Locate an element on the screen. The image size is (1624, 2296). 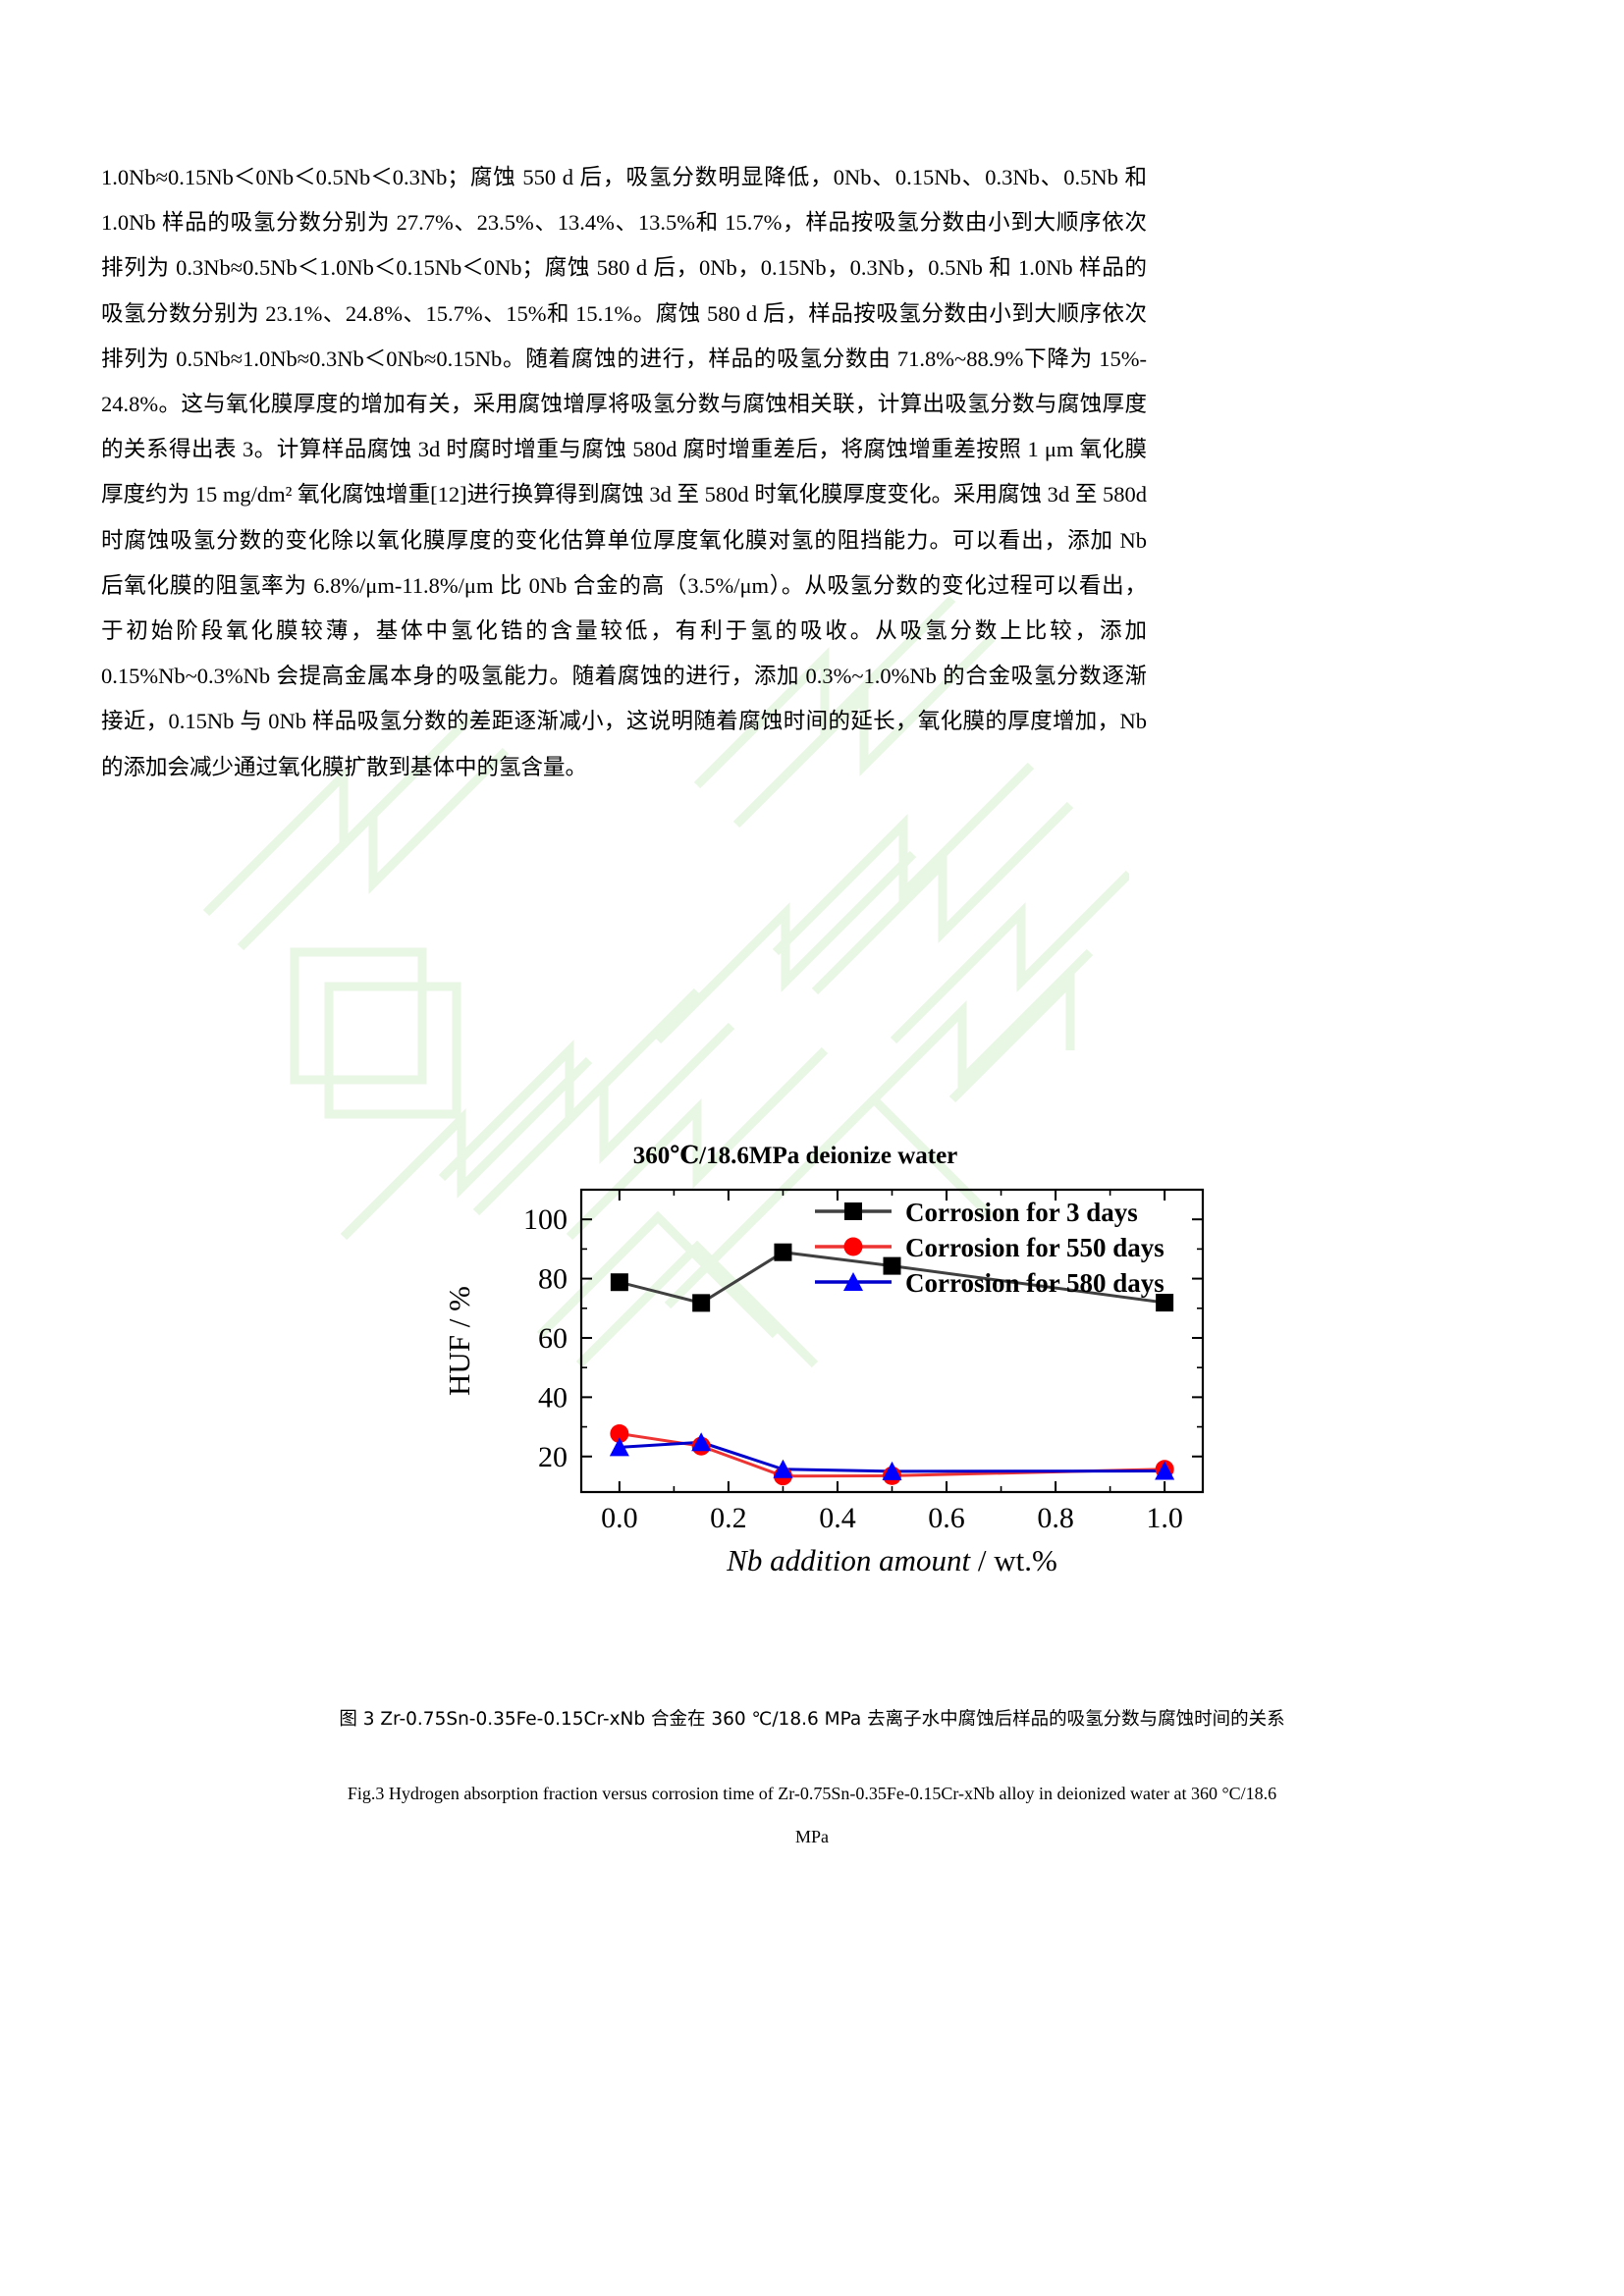
y-tick-label: 80 is located at coordinates (553, 1279).